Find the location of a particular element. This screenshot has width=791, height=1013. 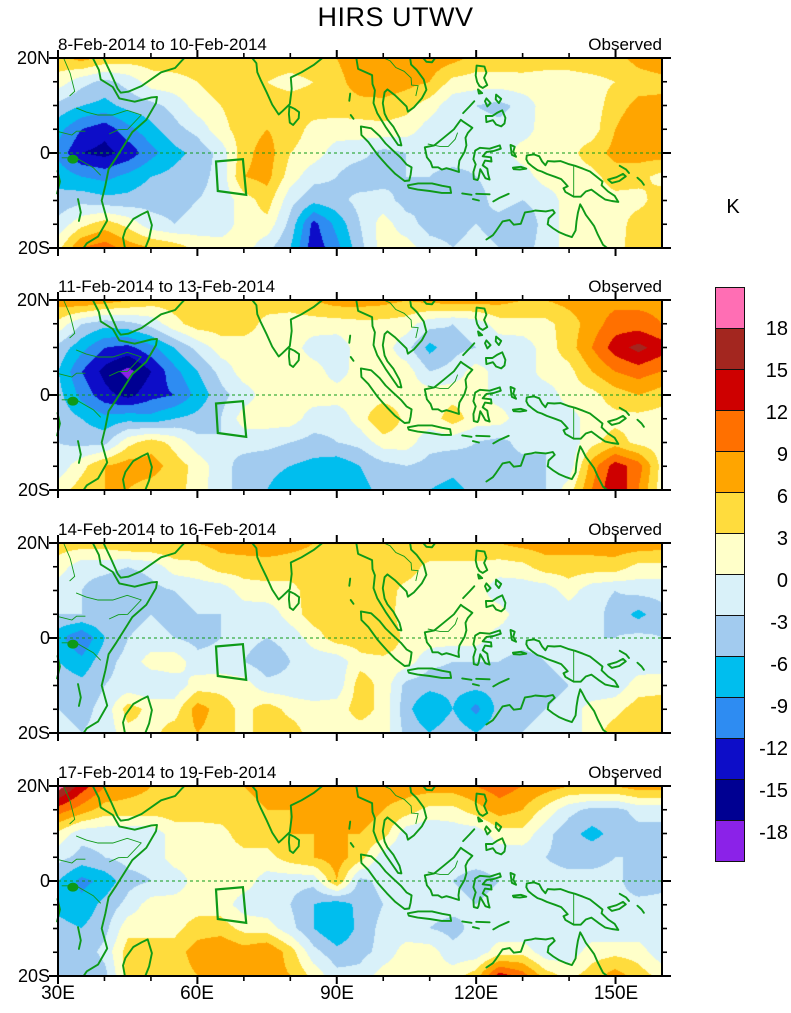

colorbar-tick-label: 6 is located at coordinates (782, 497).